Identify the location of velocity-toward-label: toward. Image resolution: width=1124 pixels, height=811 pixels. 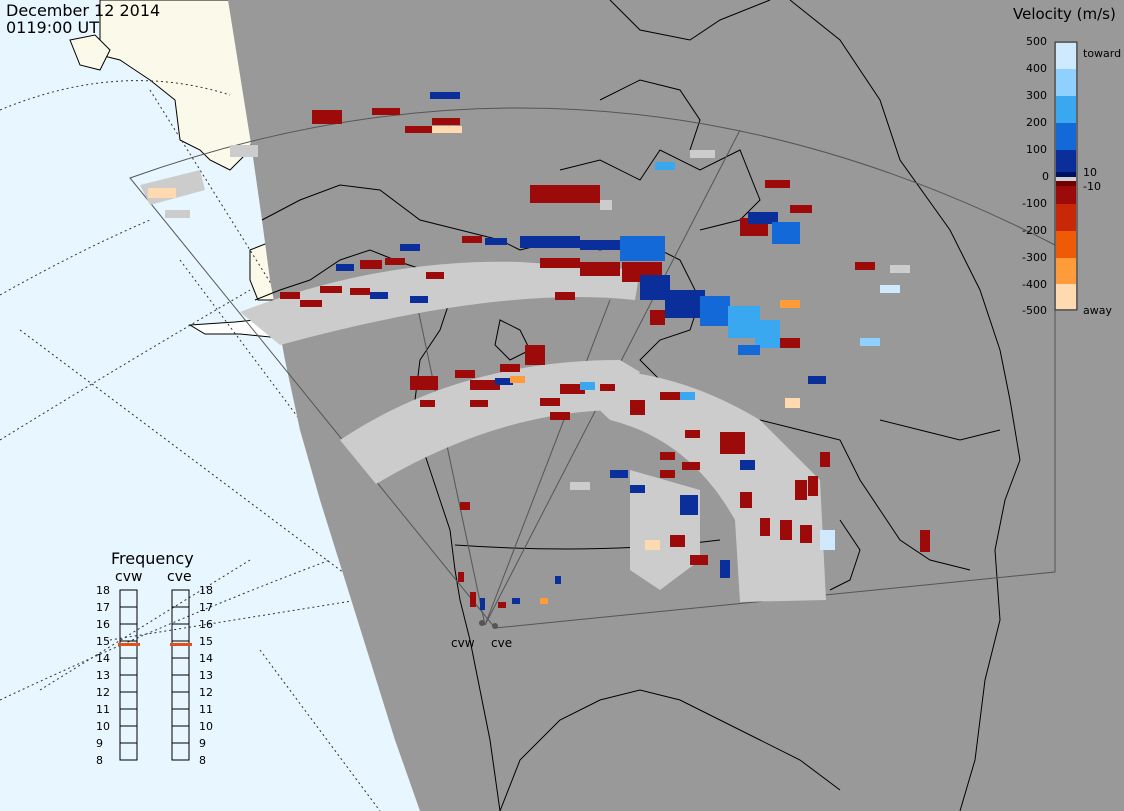
(1102, 53).